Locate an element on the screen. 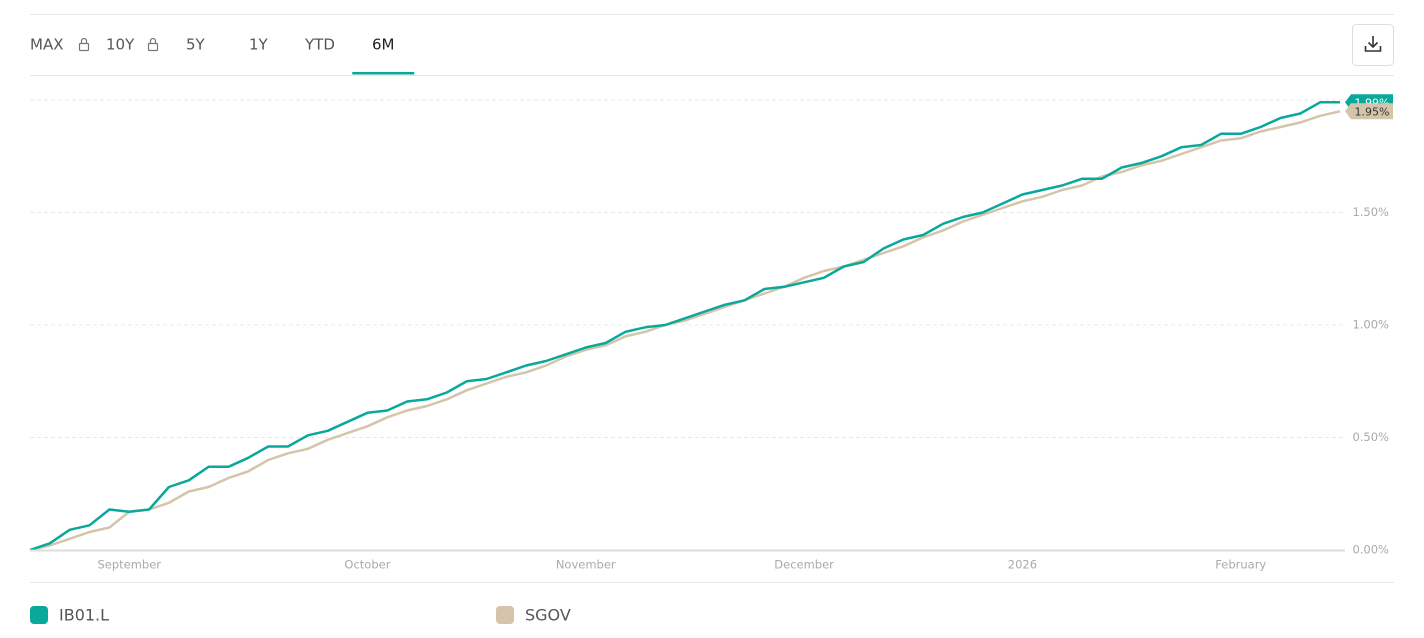 This screenshot has height=638, width=1424. period-tab: 5Y is located at coordinates (196, 45).